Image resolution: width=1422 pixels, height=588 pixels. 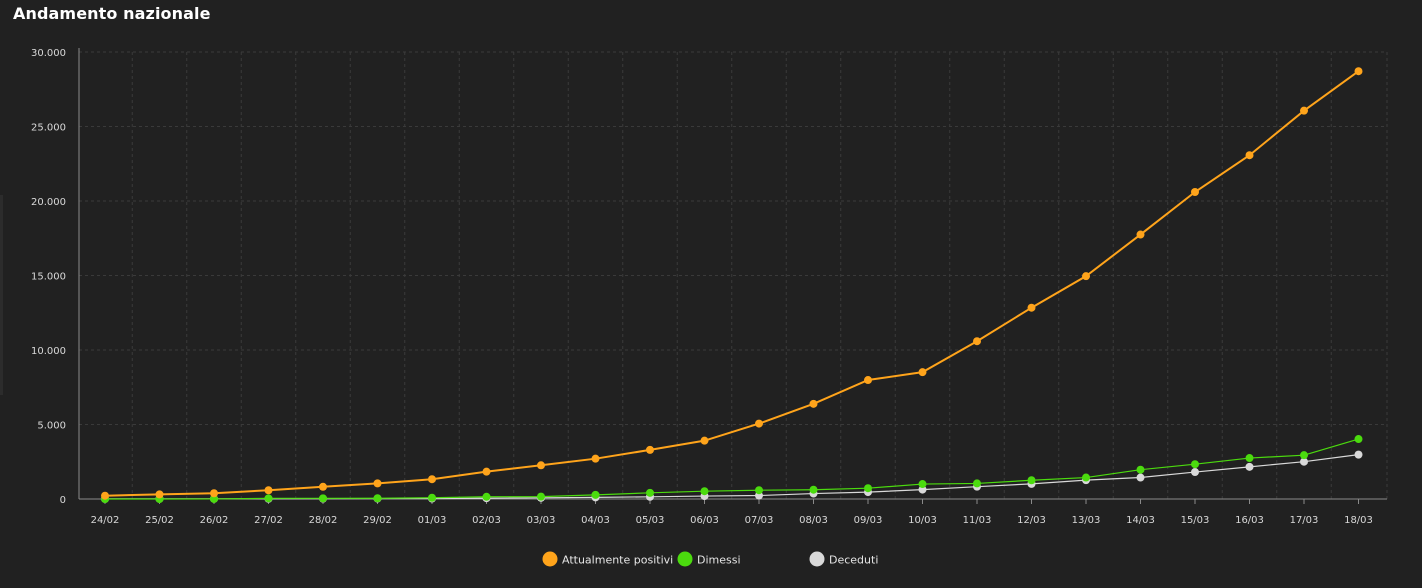 I want to click on x-tick-label: 28/02, so click(x=323, y=520).